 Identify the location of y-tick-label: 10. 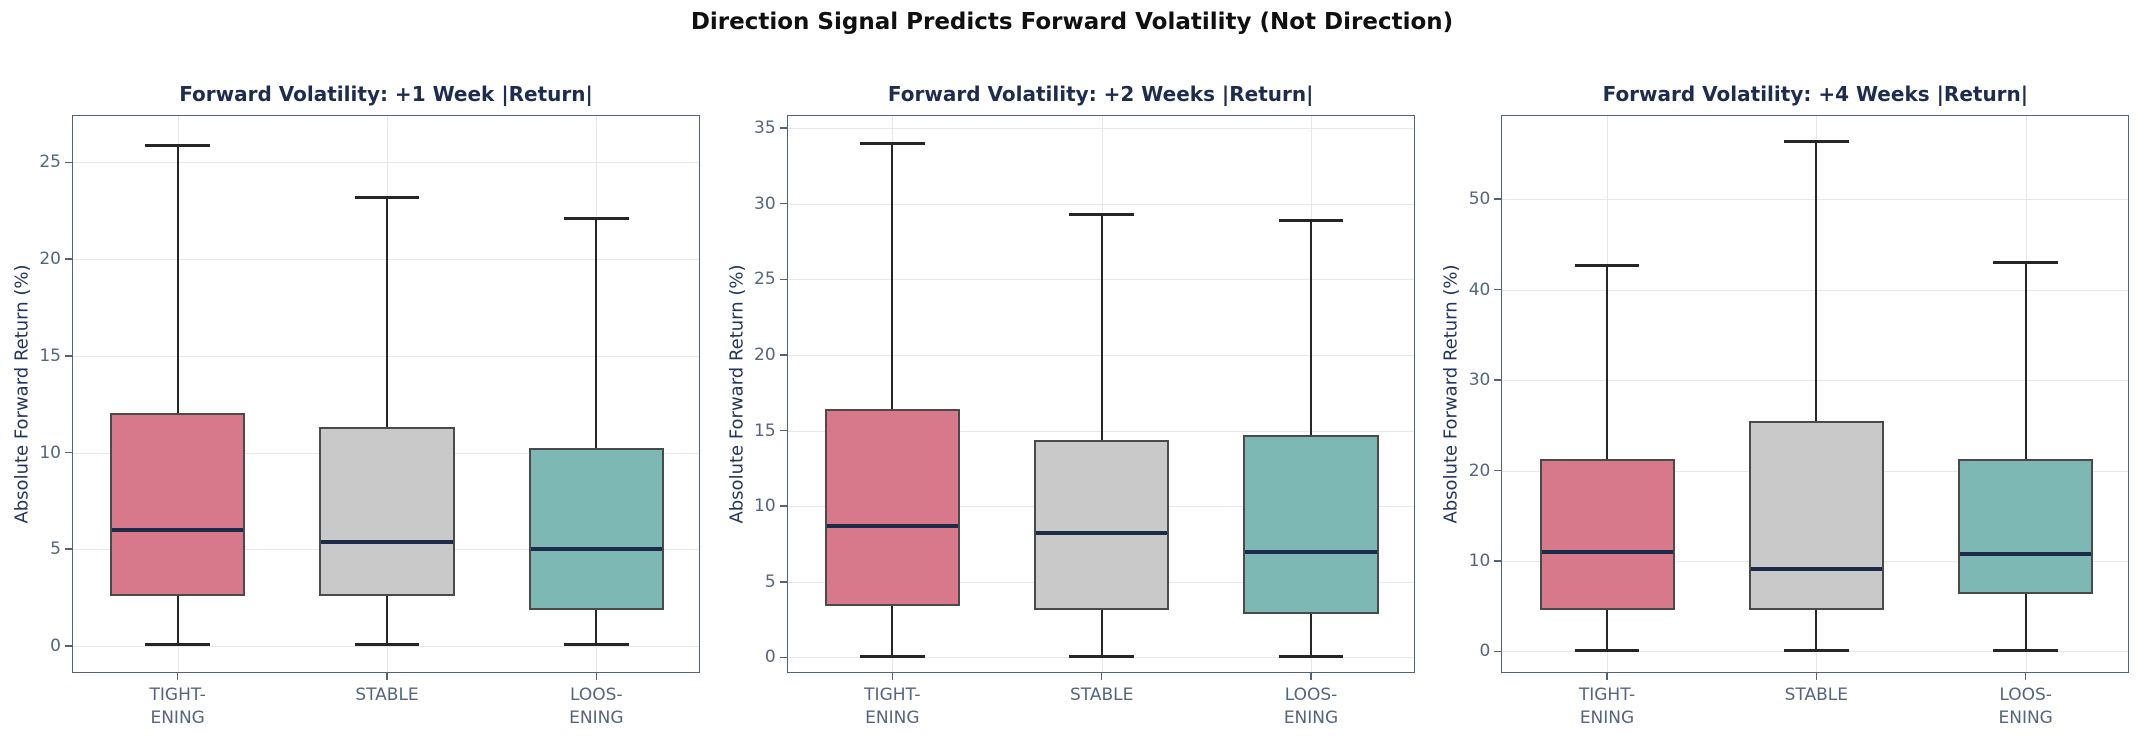
(50, 452).